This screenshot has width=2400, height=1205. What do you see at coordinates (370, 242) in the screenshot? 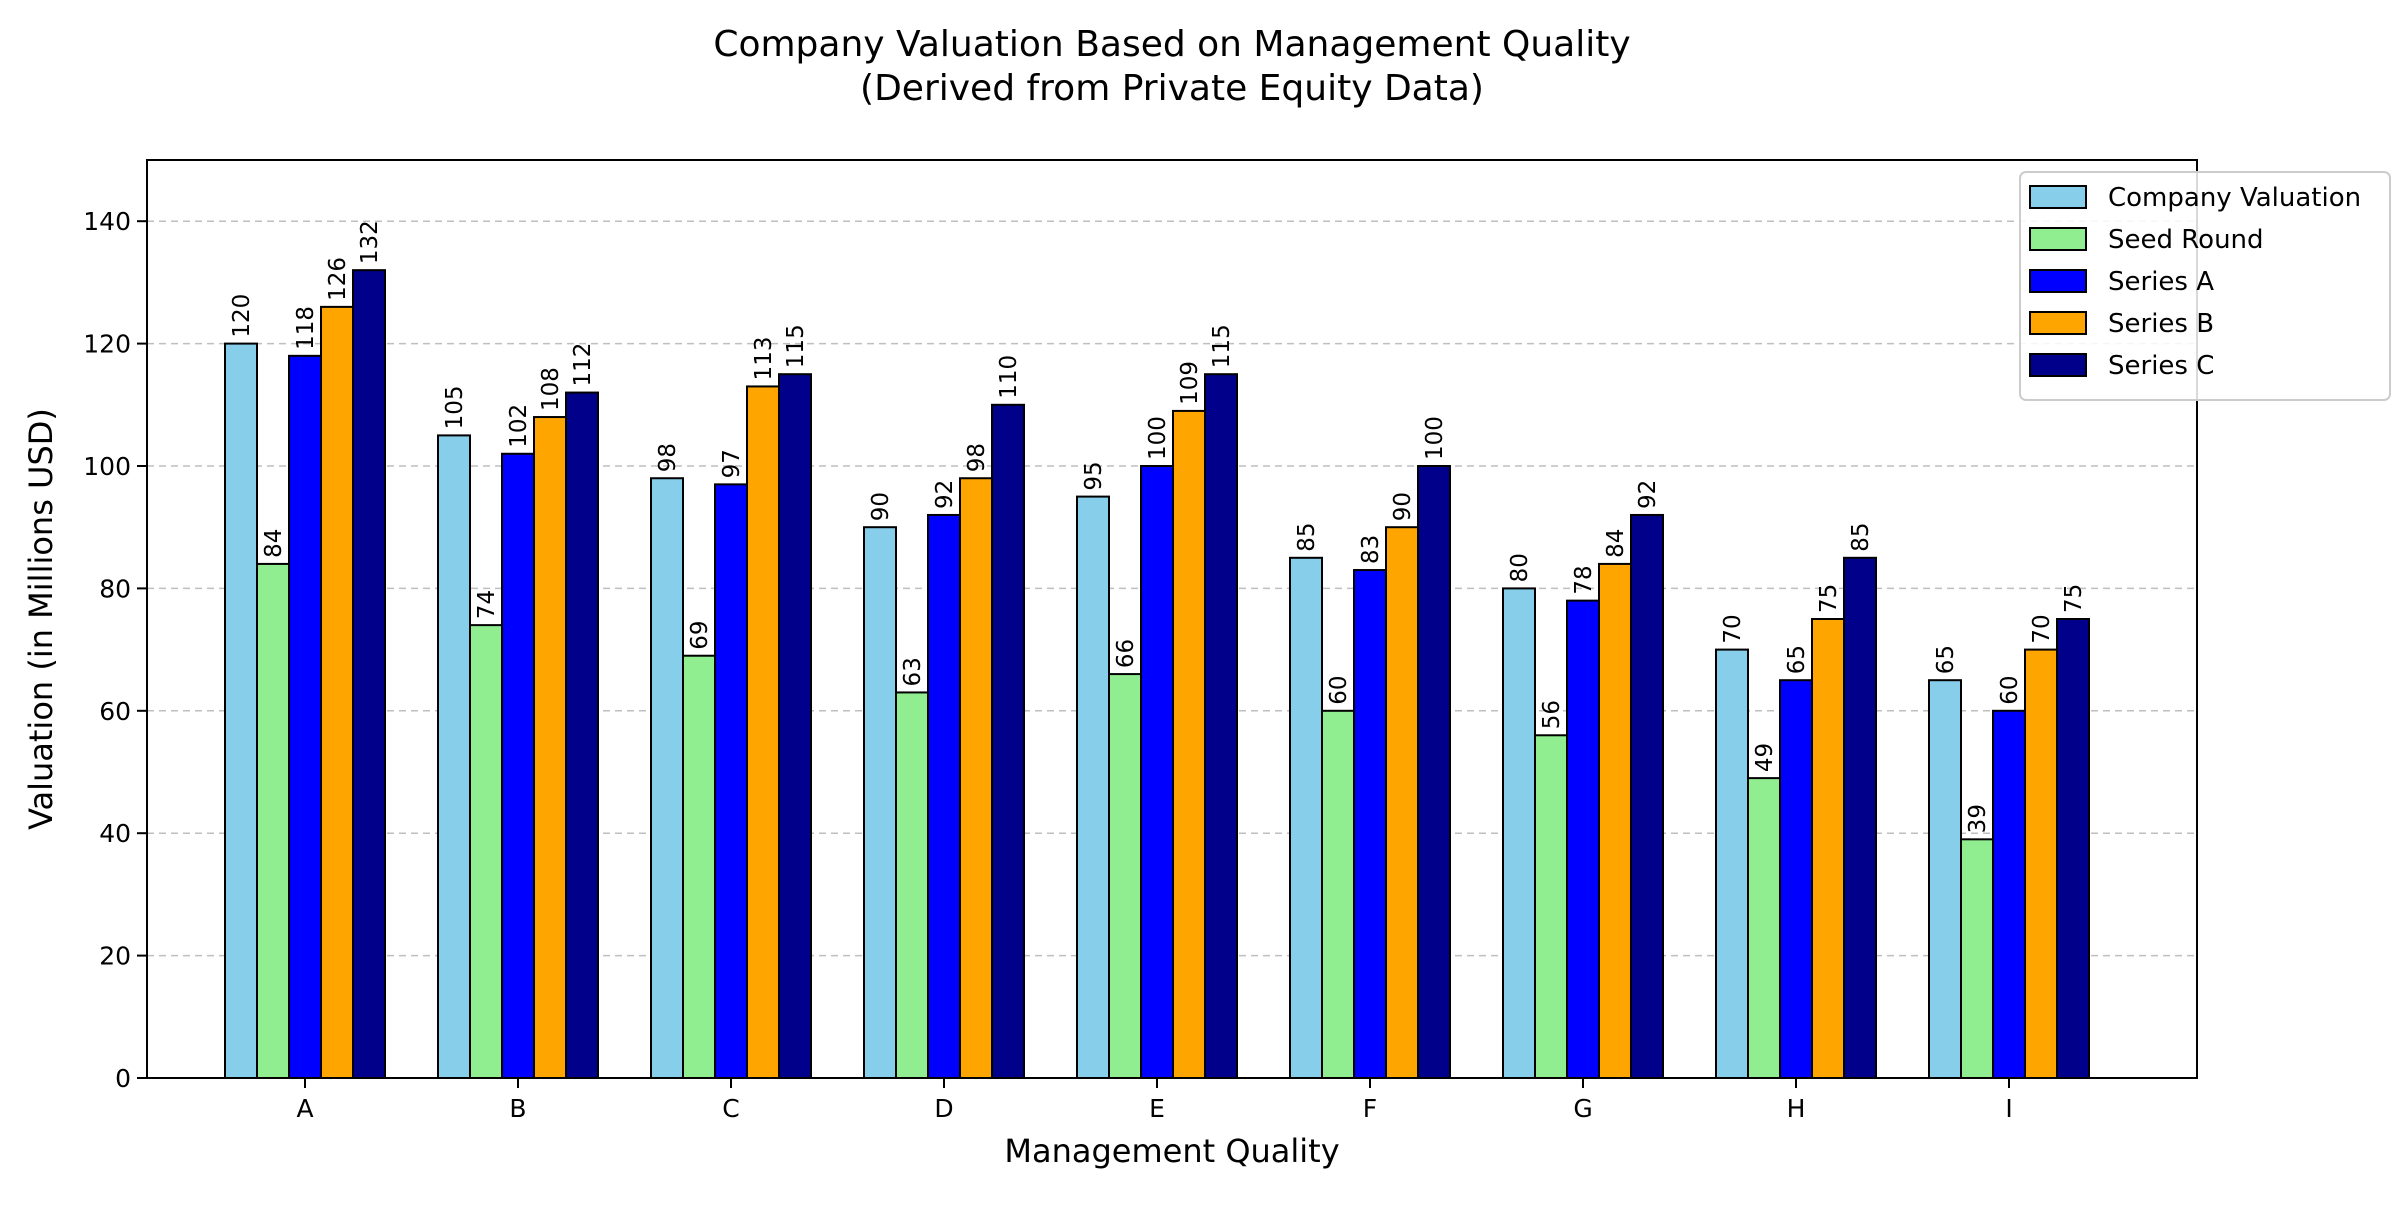
I see `bar-value-label: 132` at bounding box center [370, 242].